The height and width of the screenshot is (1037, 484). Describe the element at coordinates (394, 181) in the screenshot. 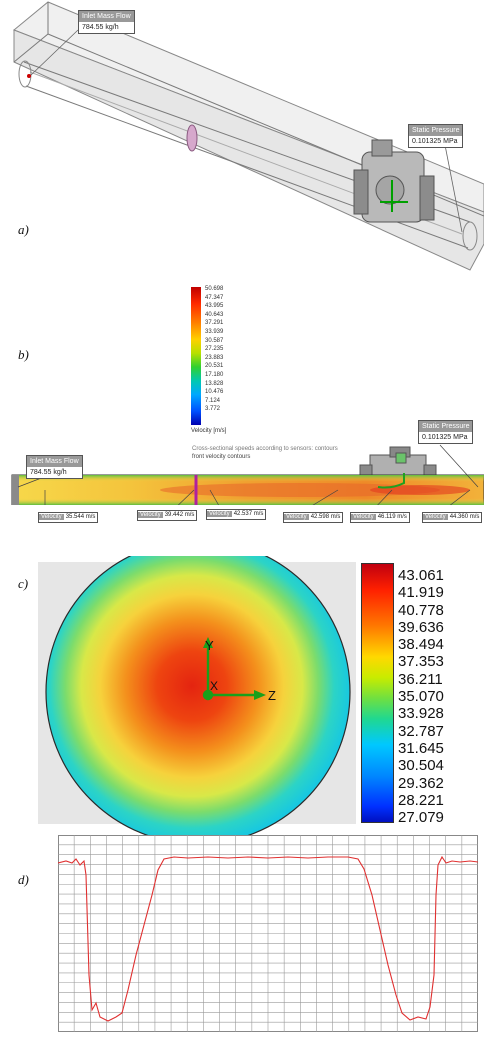

I see `ball-valve` at that location.